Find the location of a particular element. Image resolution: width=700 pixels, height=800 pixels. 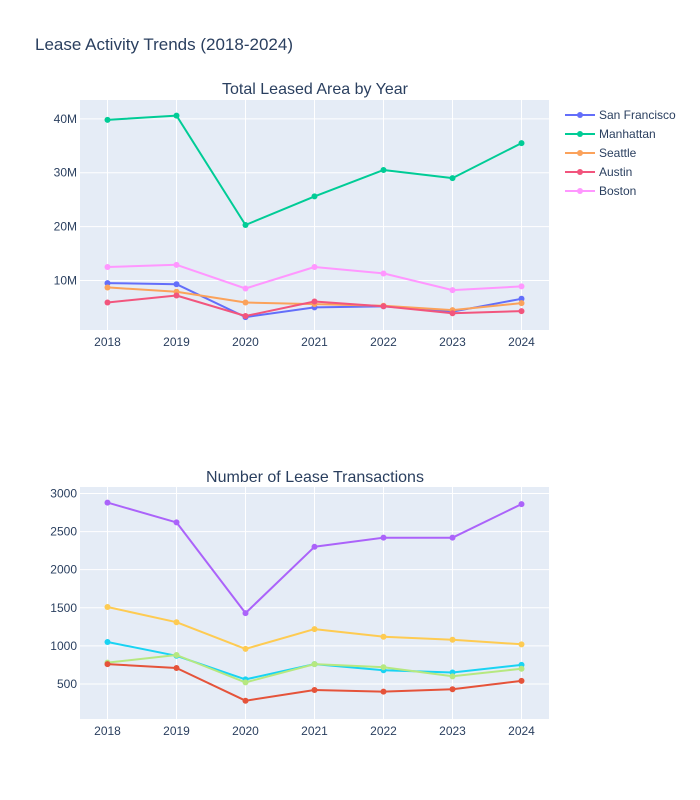

legend-entry-label: Seattle is located at coordinates (618, 153).